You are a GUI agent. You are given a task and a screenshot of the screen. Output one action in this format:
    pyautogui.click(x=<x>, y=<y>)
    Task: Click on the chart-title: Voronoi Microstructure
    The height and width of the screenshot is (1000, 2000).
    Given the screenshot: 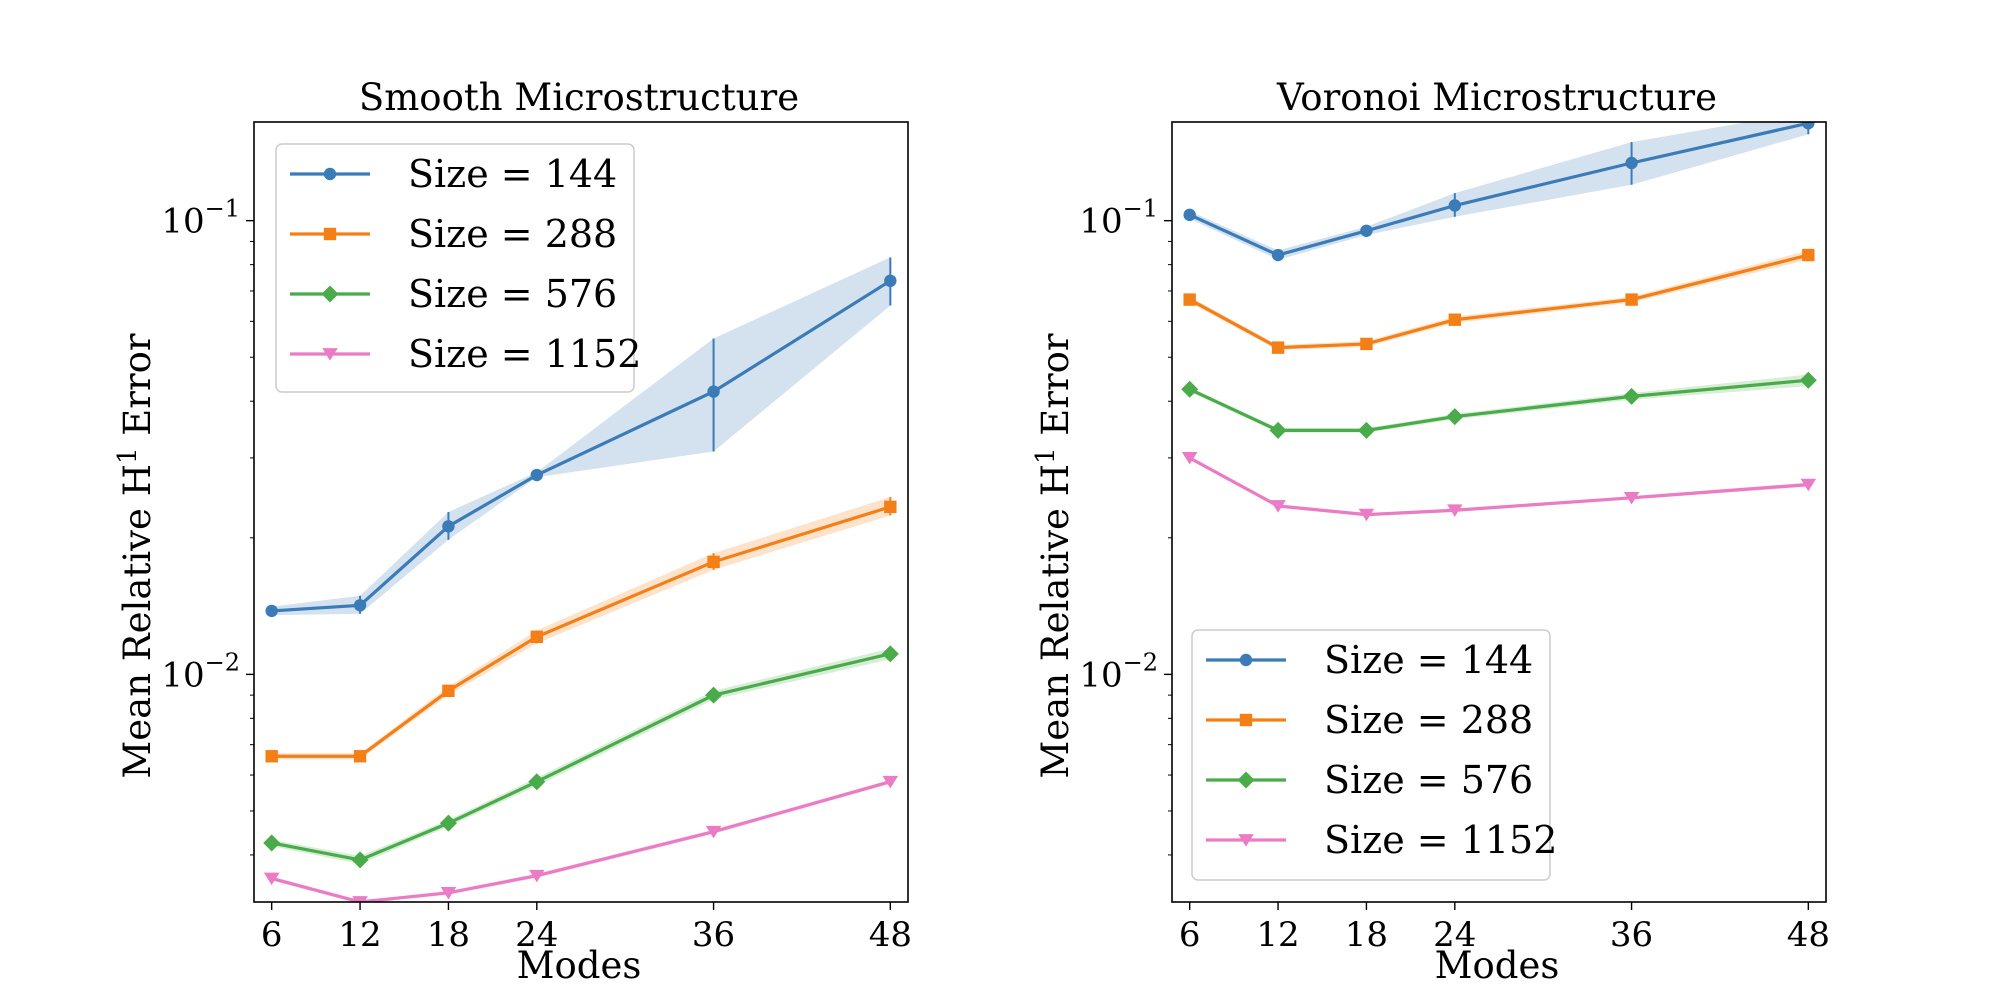 What is the action you would take?
    pyautogui.click(x=1496, y=97)
    